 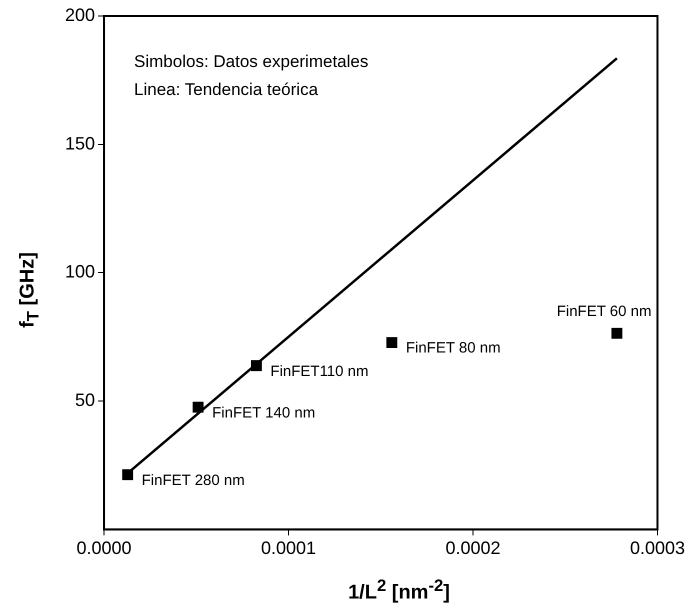 What do you see at coordinates (319, 371) in the screenshot?
I see `annotation: FinFET110 nm` at bounding box center [319, 371].